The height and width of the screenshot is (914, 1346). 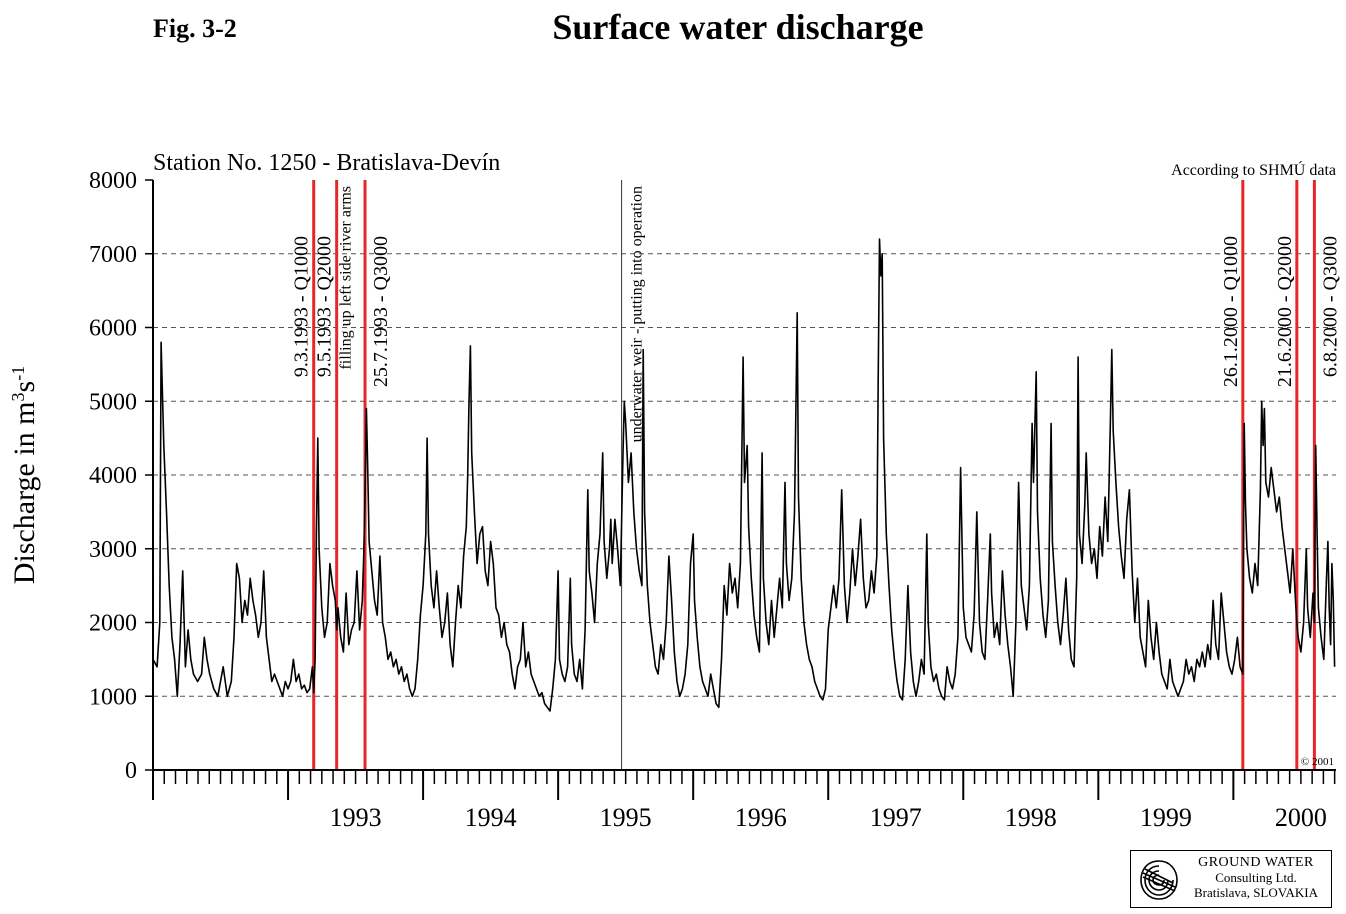 What do you see at coordinates (113, 697) in the screenshot?
I see `y-tick-label: 1000` at bounding box center [113, 697].